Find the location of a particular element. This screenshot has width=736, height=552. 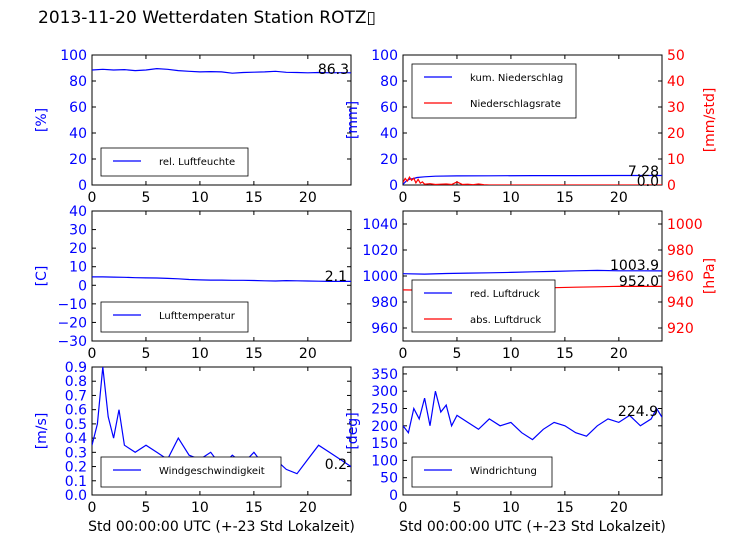

y-axis-label: [%] is located at coordinates (42, 120).